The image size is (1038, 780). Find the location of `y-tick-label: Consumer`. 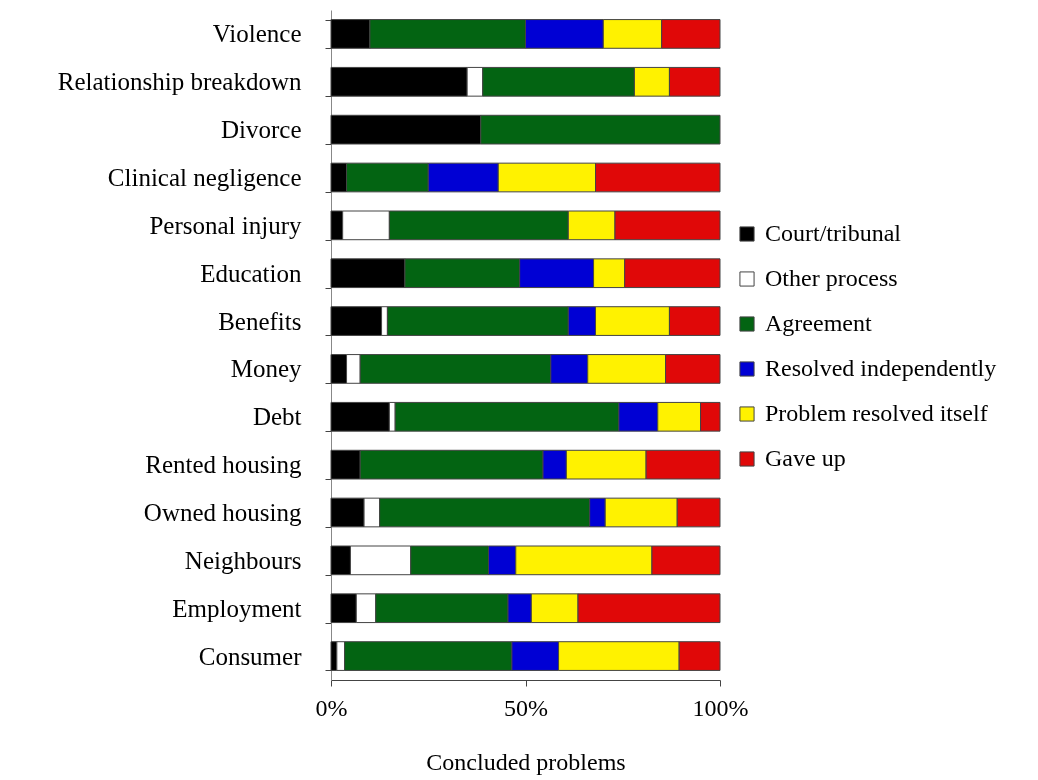

y-tick-label: Consumer is located at coordinates (250, 656).